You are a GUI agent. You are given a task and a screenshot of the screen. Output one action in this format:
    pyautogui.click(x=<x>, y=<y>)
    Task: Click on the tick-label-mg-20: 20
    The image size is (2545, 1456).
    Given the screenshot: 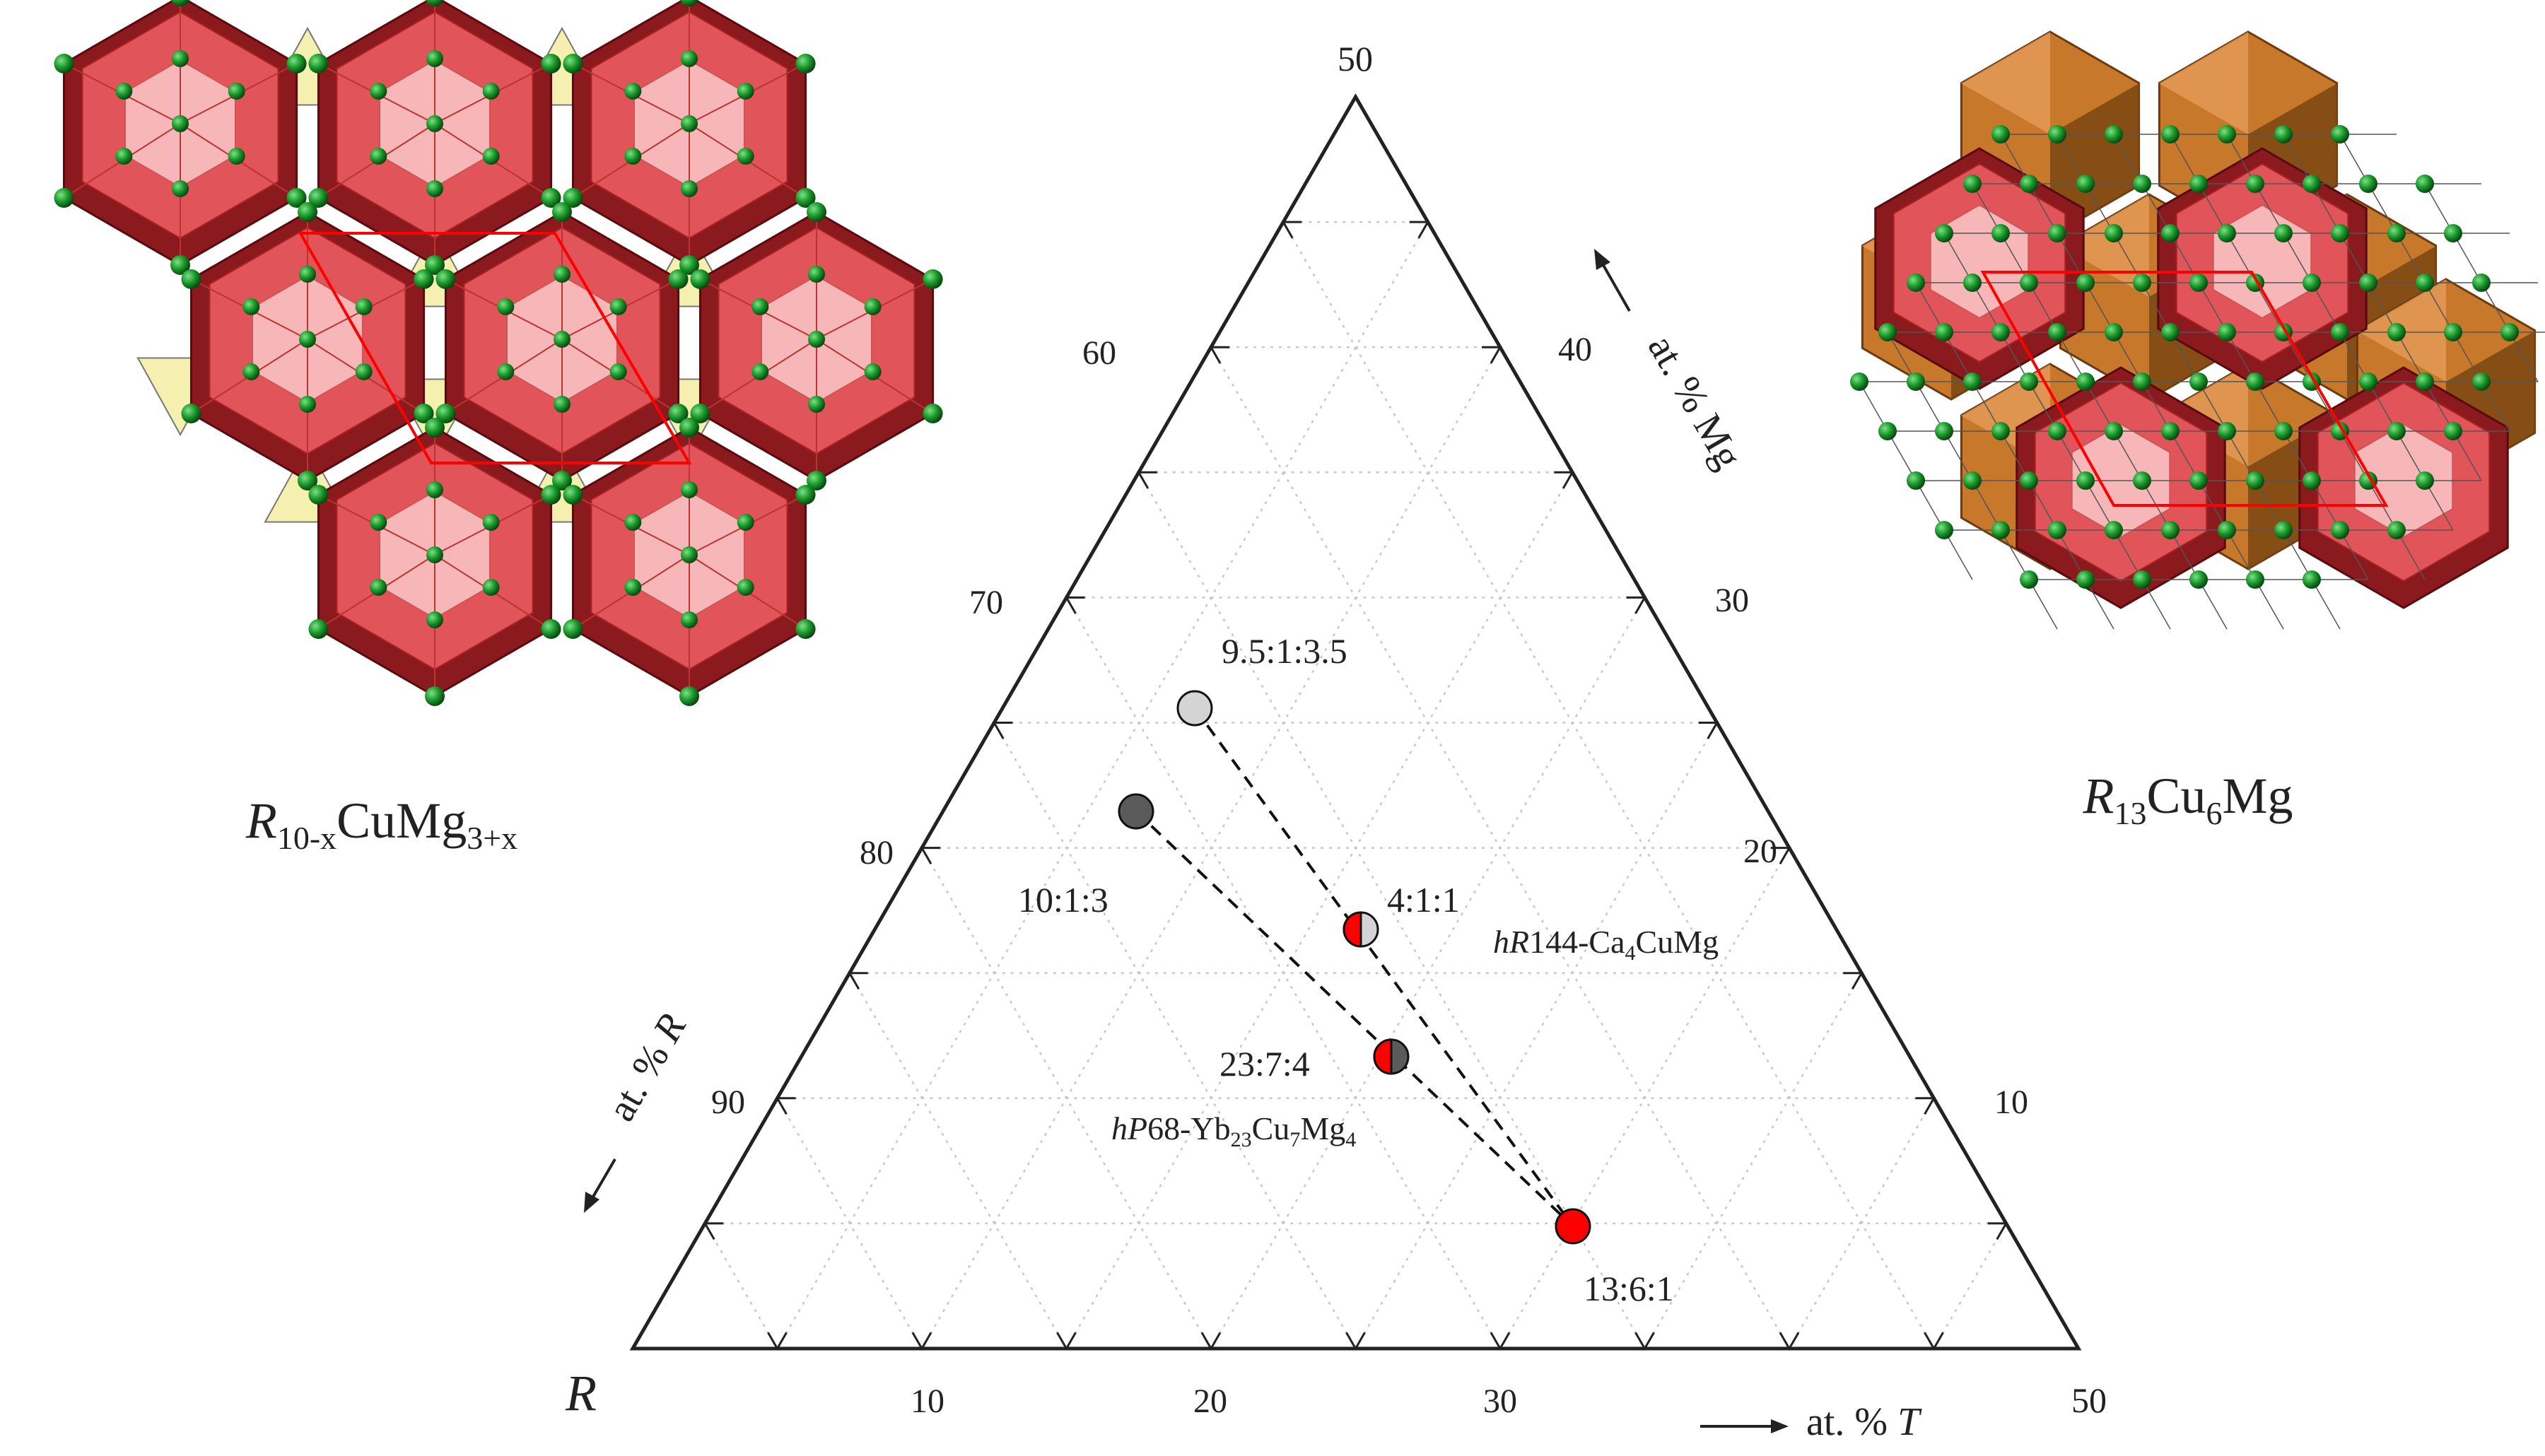 What is the action you would take?
    pyautogui.click(x=1760, y=852)
    